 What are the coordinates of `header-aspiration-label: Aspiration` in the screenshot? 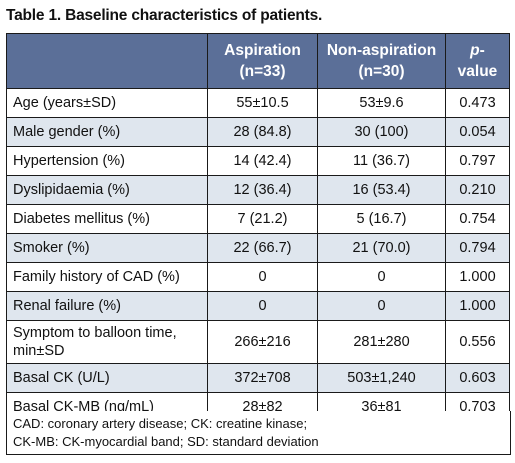 It's located at (262, 50).